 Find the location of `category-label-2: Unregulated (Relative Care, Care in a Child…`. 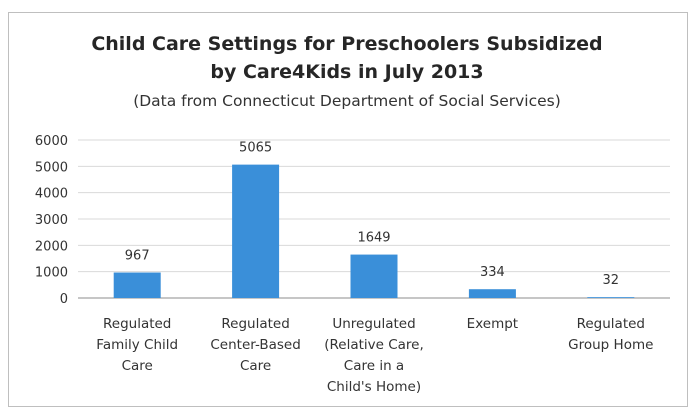

category-label-2: Unregulated (Relative Care, Care in a Child… is located at coordinates (374, 355).